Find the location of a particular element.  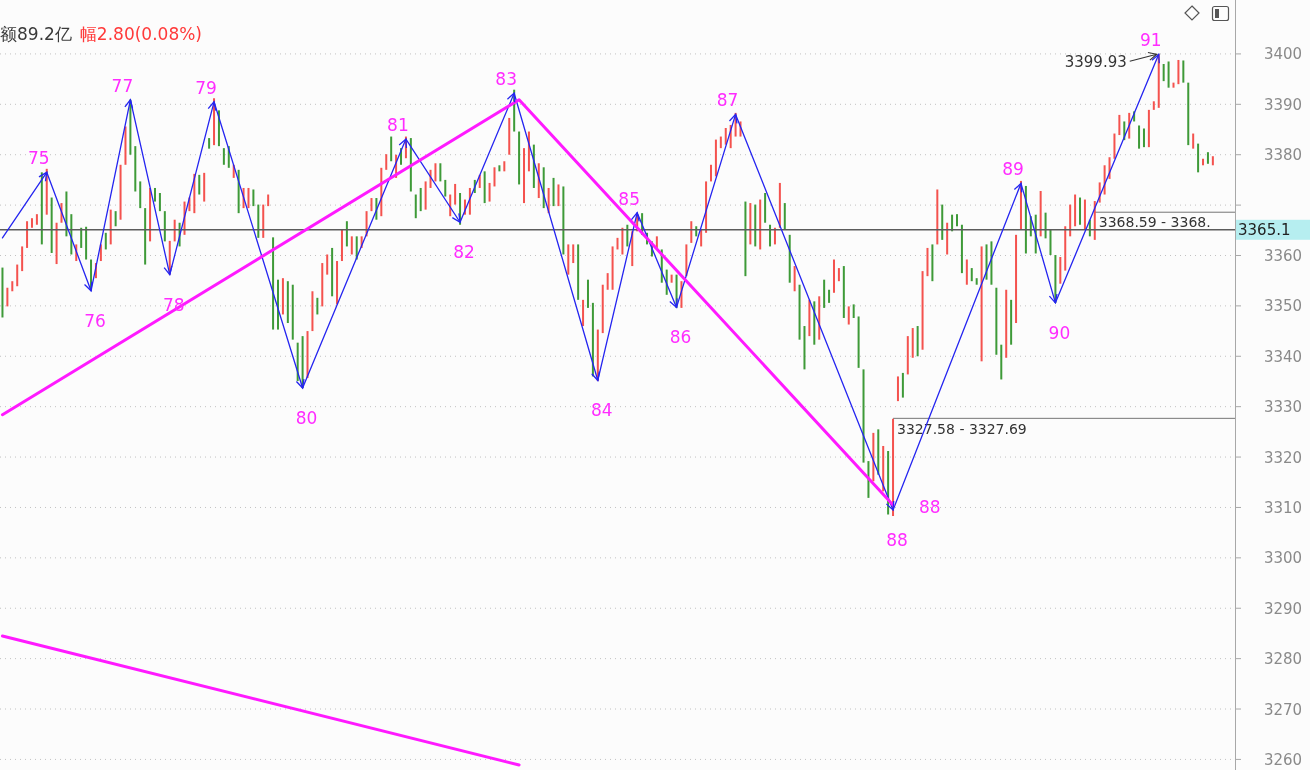

band-label: 3368.59 - 3368. is located at coordinates (1154, 222).